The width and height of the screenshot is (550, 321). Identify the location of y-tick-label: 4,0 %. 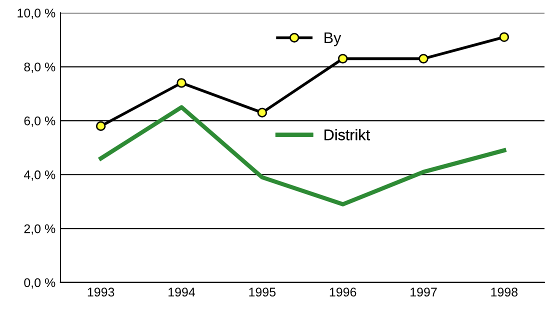
(40, 175).